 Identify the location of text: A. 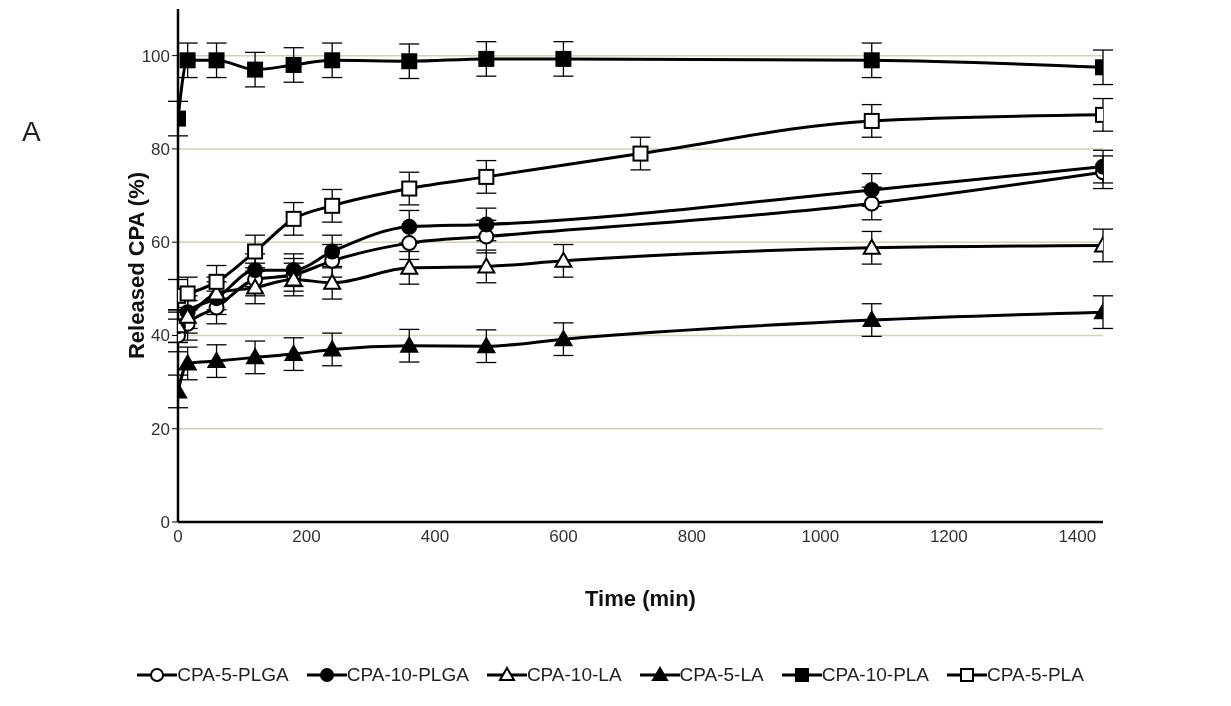
(31, 132).